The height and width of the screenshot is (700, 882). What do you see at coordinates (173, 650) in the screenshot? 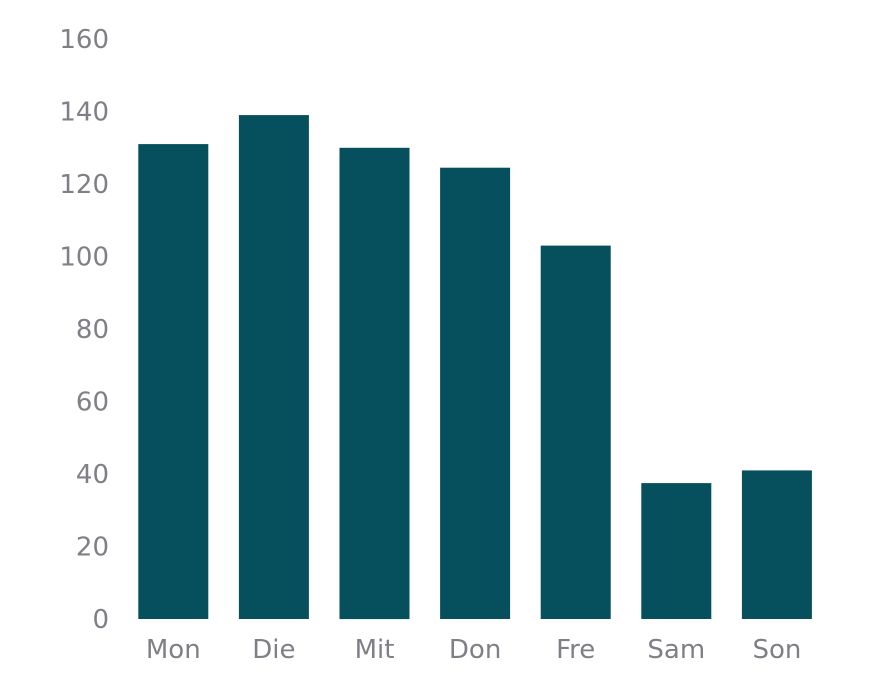
I see `x-tick-label-mon: Mon` at bounding box center [173, 650].